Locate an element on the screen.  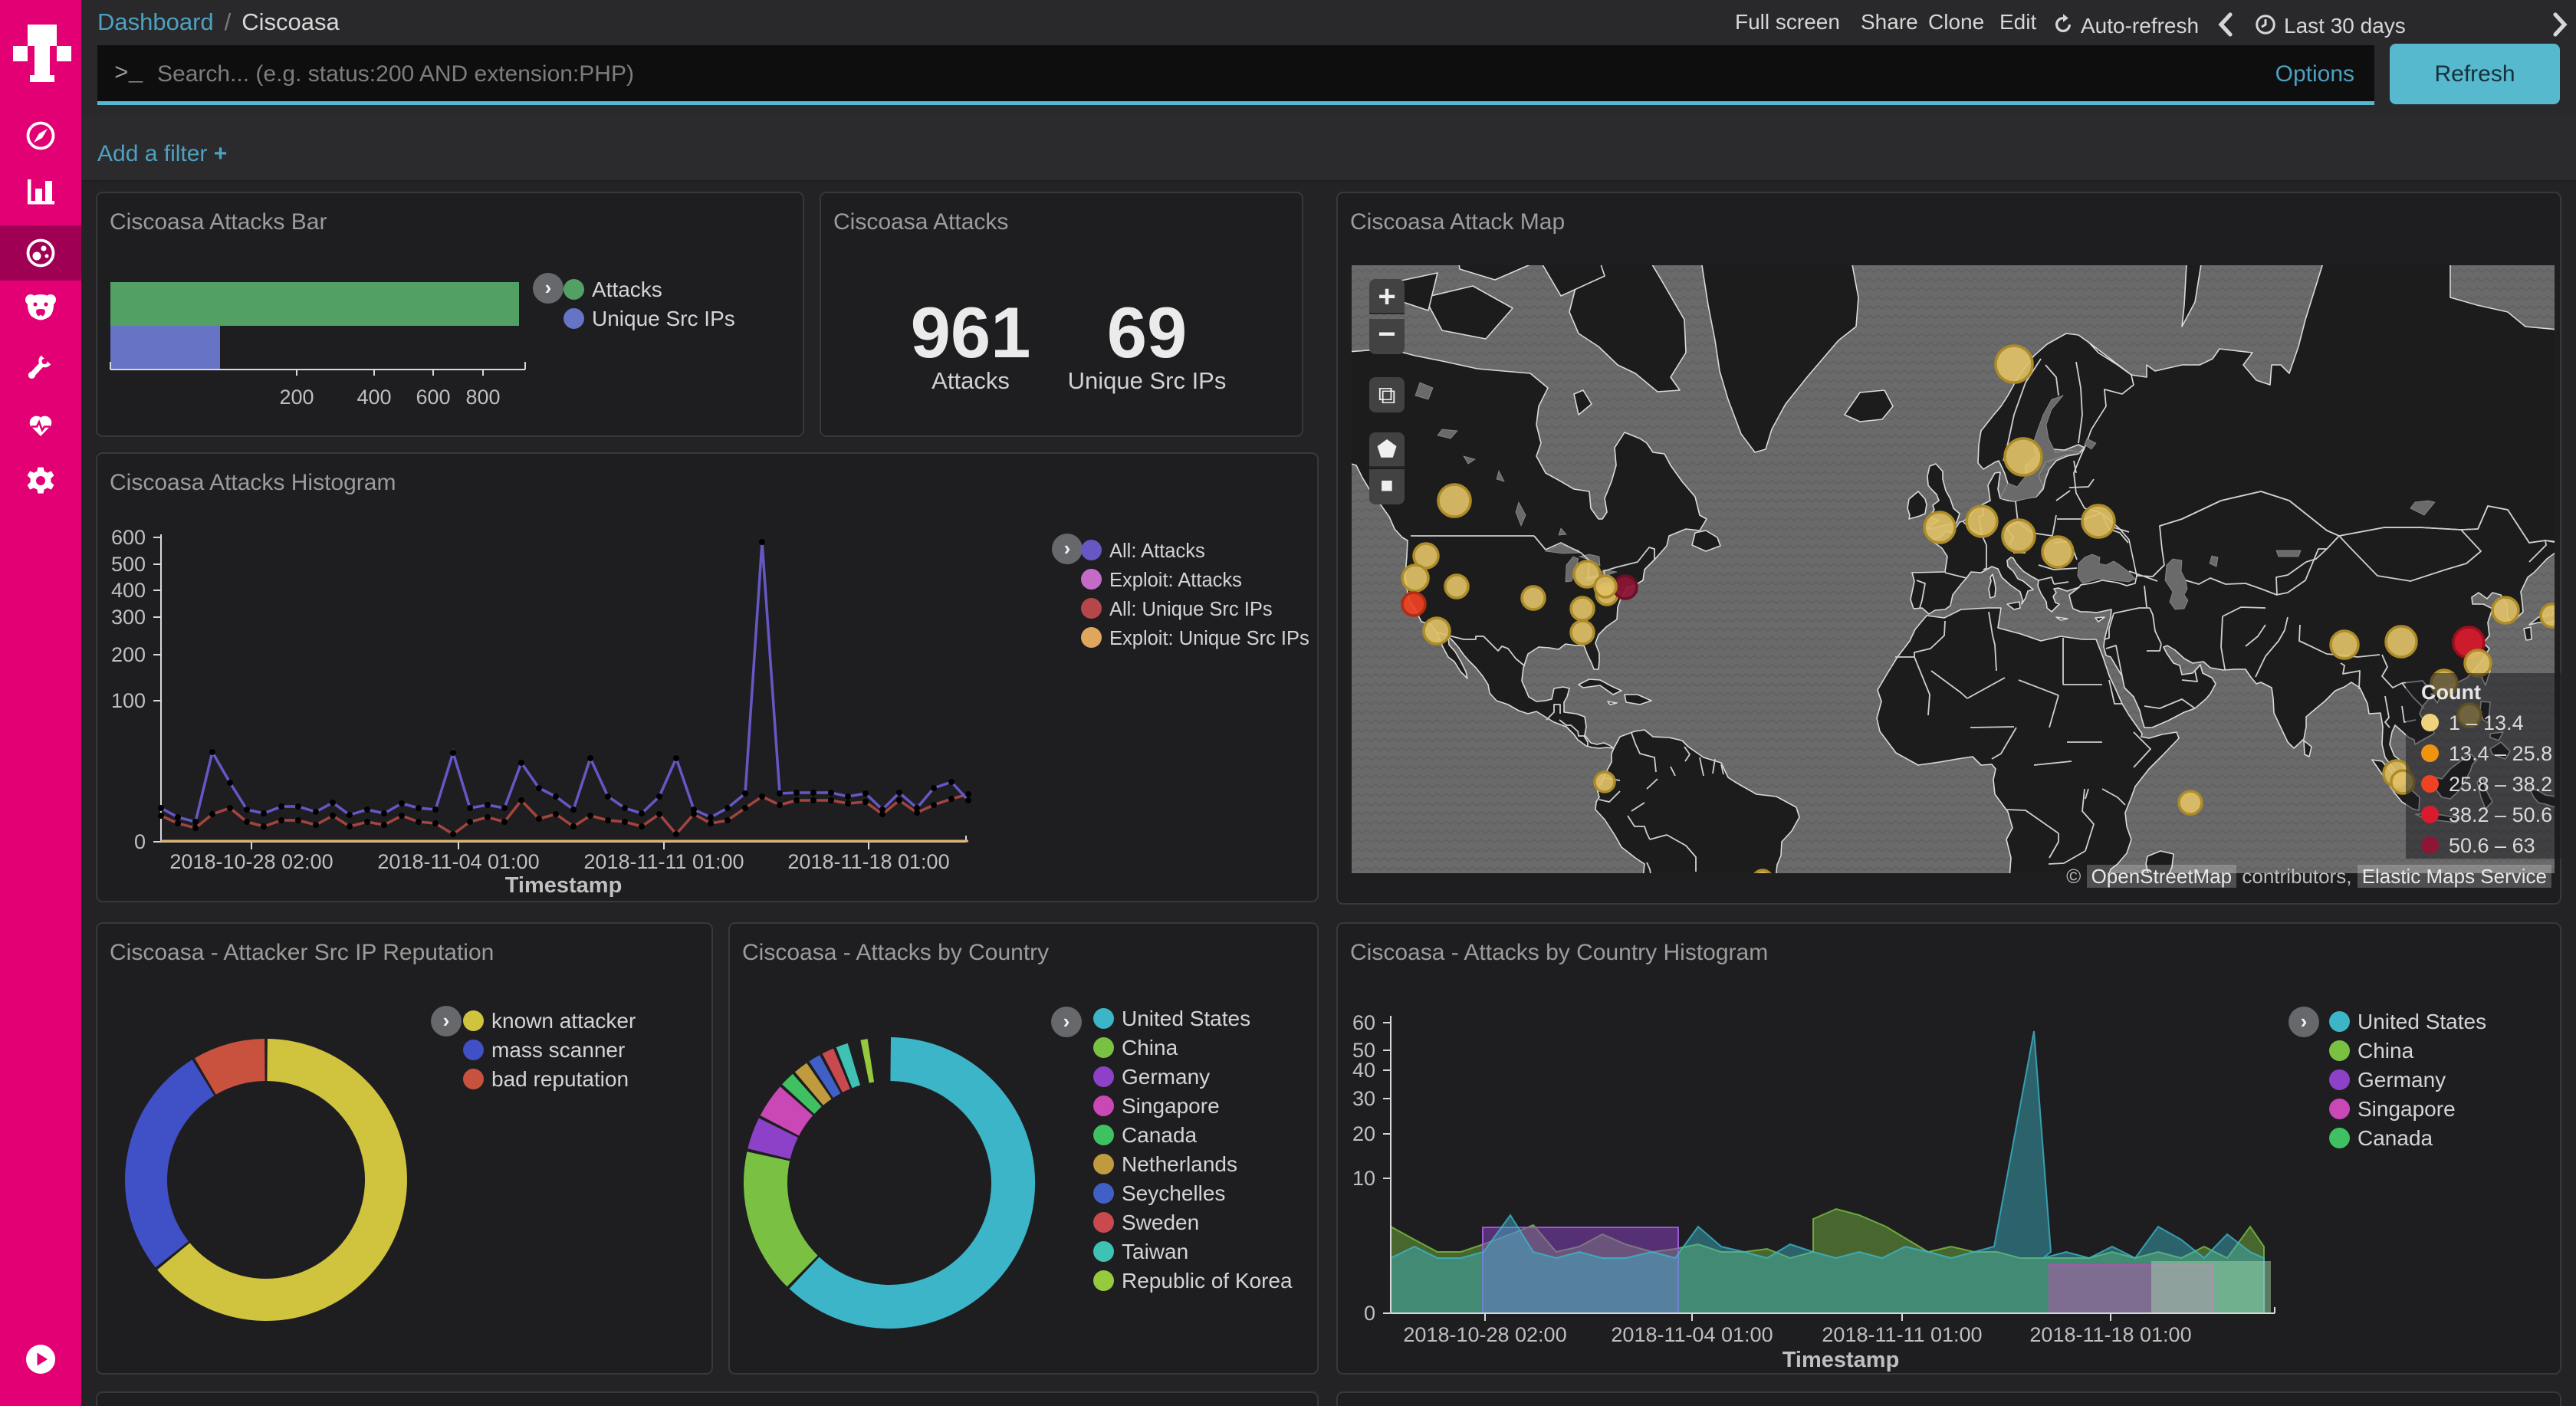
svg-text: 10 is located at coordinates (1364, 1178).